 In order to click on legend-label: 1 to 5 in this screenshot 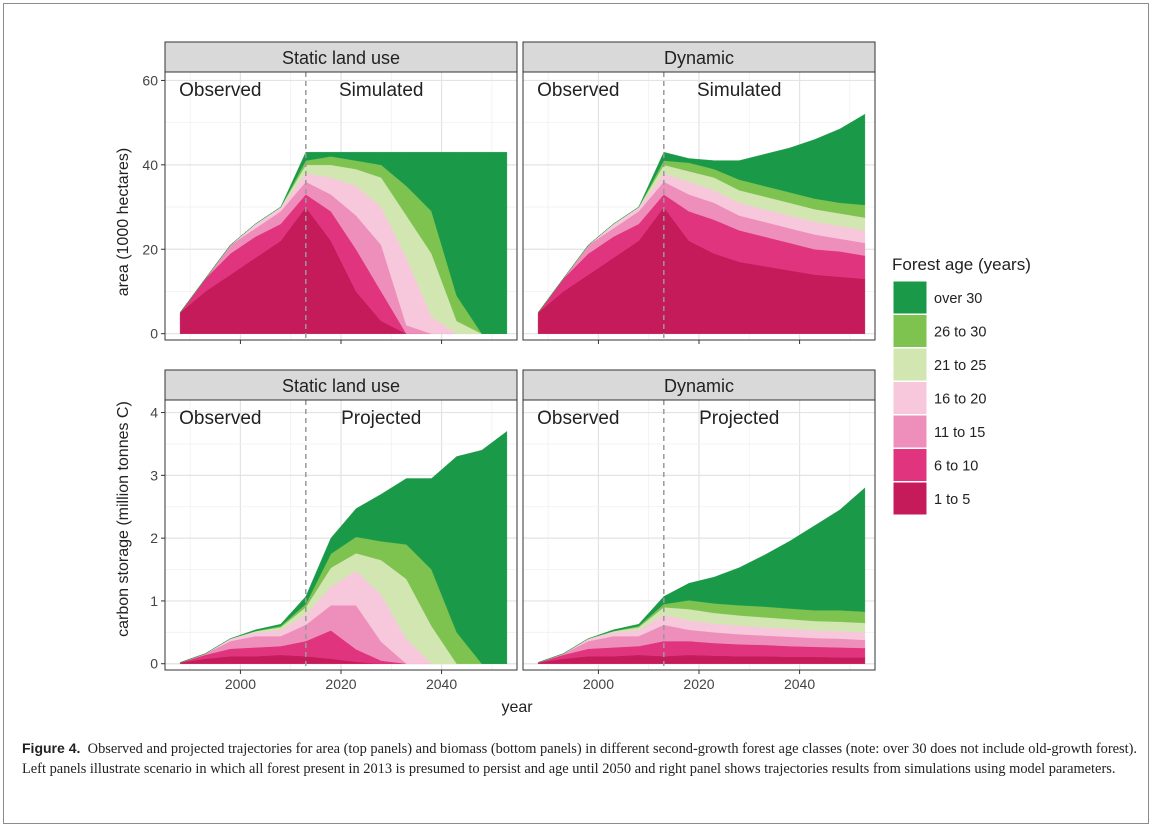, I will do `click(952, 500)`.